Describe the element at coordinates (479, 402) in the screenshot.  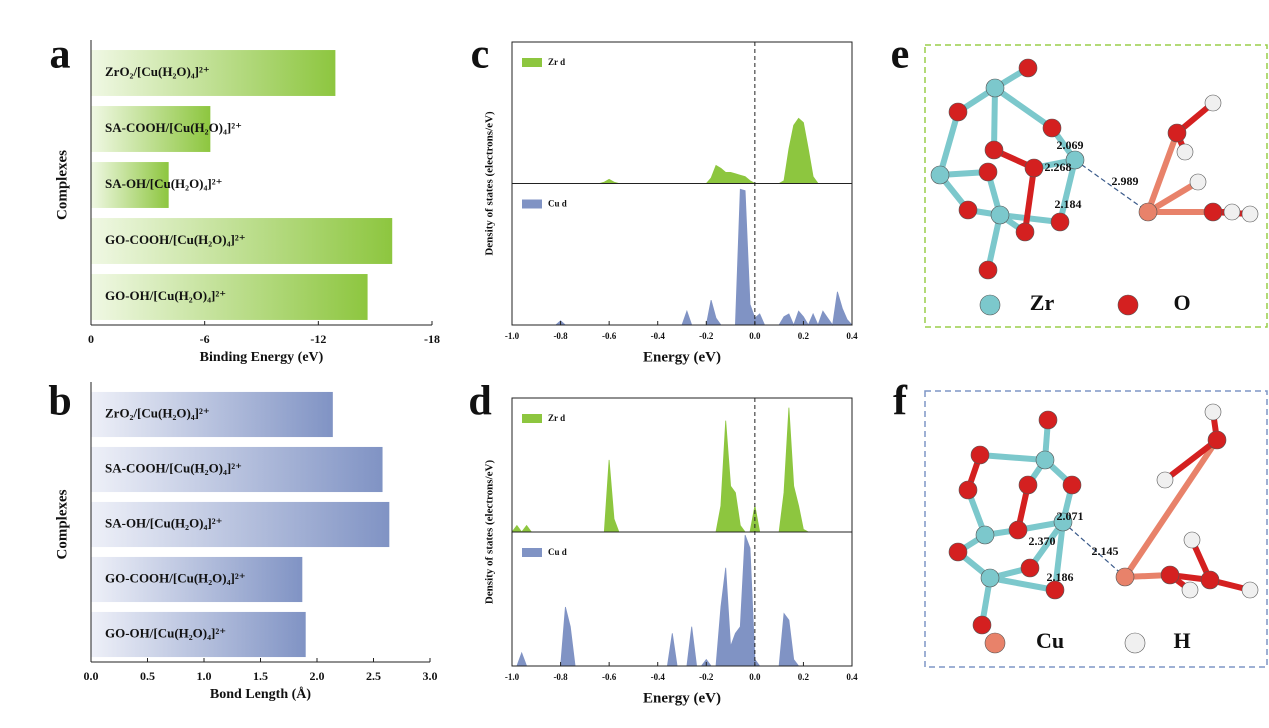
I see `panel-letter: d` at that location.